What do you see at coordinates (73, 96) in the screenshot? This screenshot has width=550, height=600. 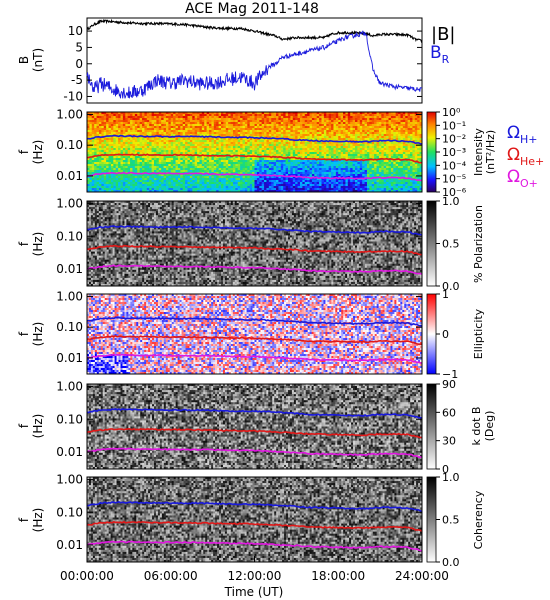 I see `bfield-ytick-label: -10` at bounding box center [73, 96].